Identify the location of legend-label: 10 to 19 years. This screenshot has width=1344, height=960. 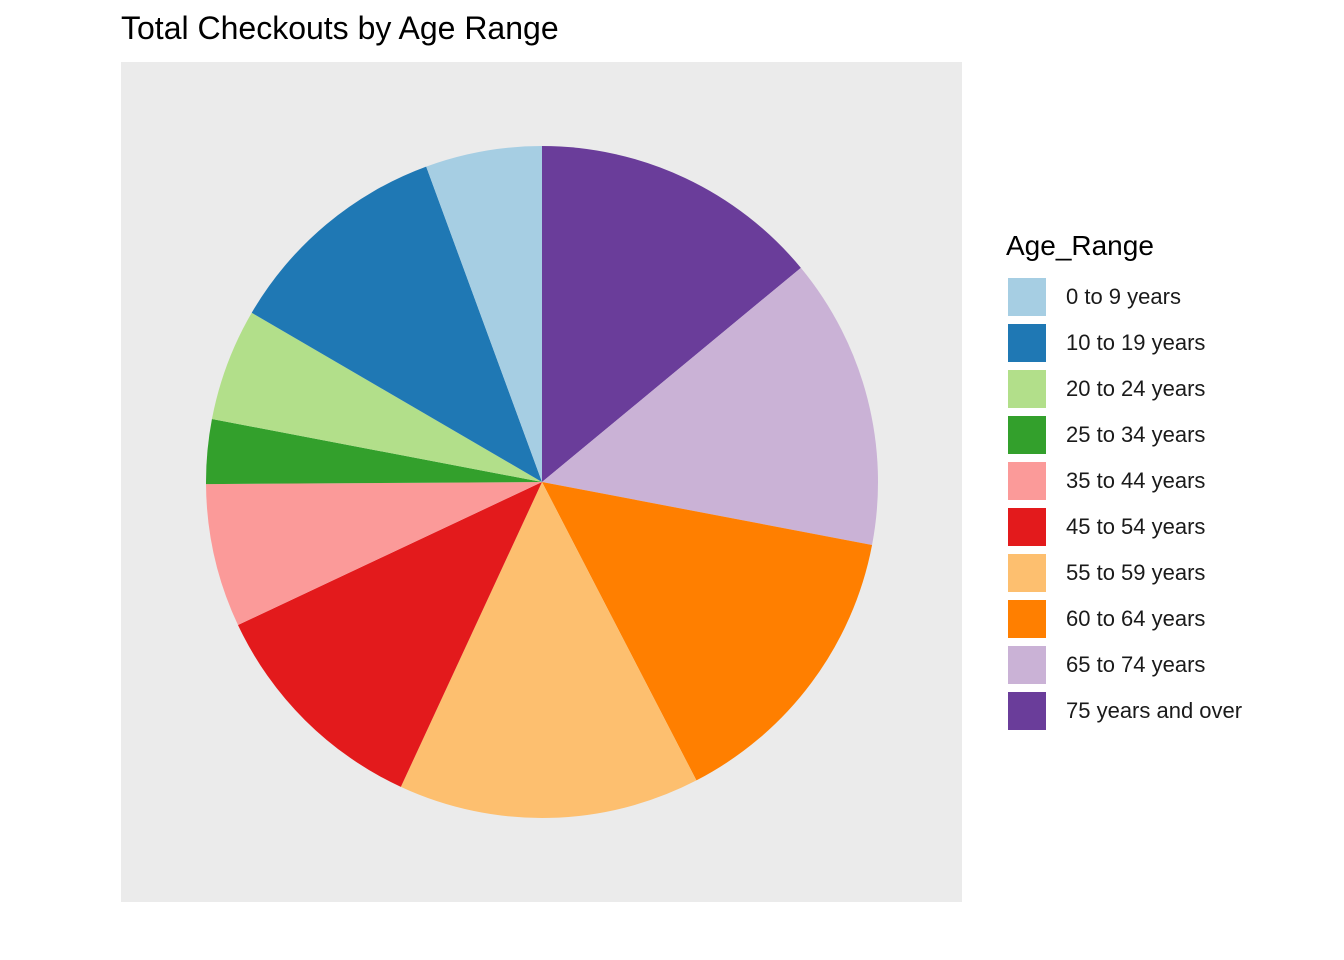
(1136, 342).